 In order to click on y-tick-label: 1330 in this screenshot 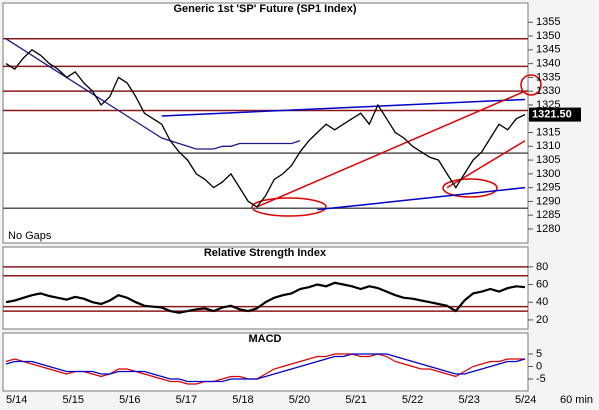, I will do `click(548, 91)`.